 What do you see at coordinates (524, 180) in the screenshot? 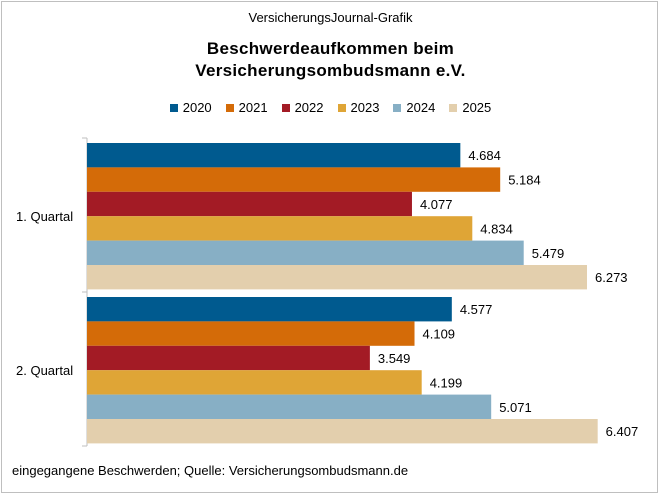
I see `data-label: 5.184` at bounding box center [524, 180].